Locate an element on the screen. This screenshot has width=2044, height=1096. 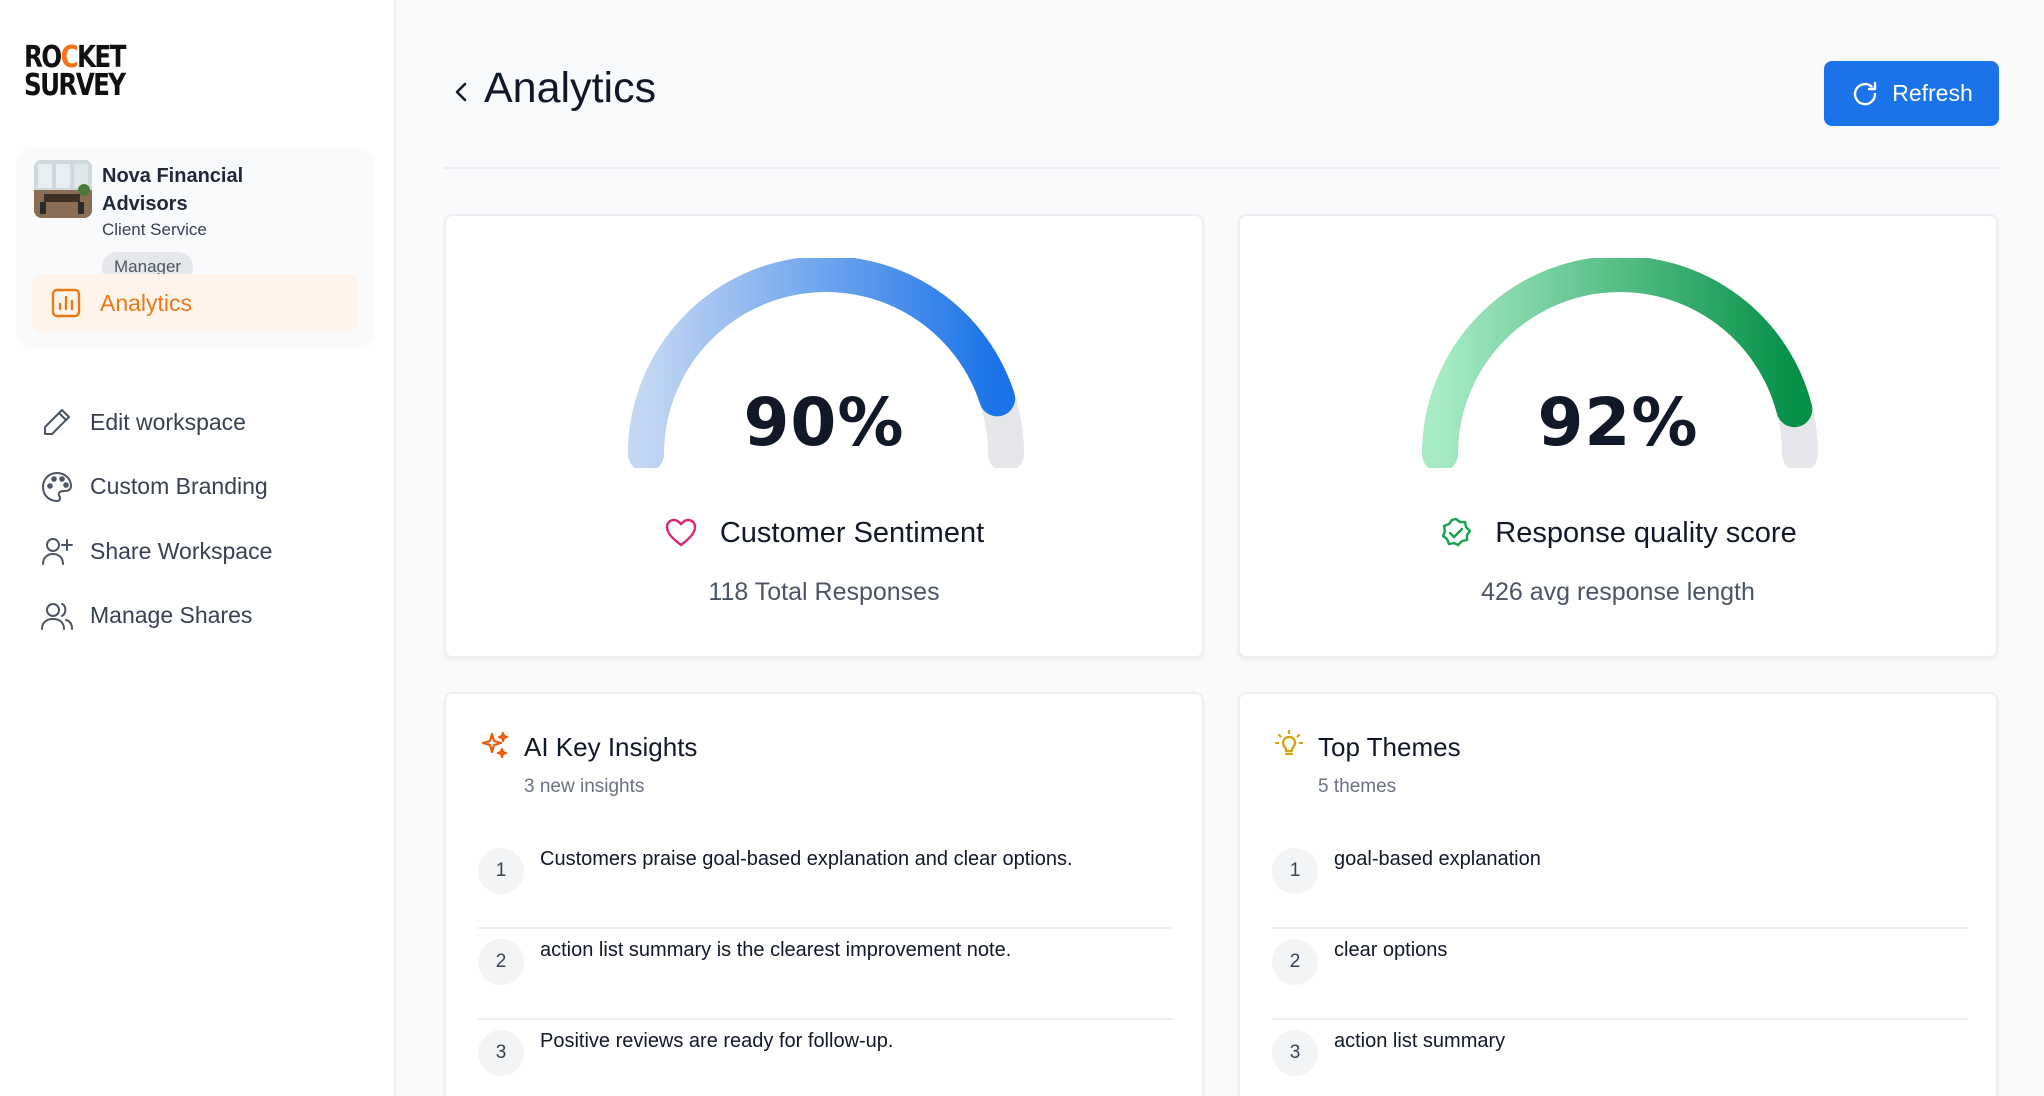
item-text: goal-based explanation is located at coordinates (1437, 859).